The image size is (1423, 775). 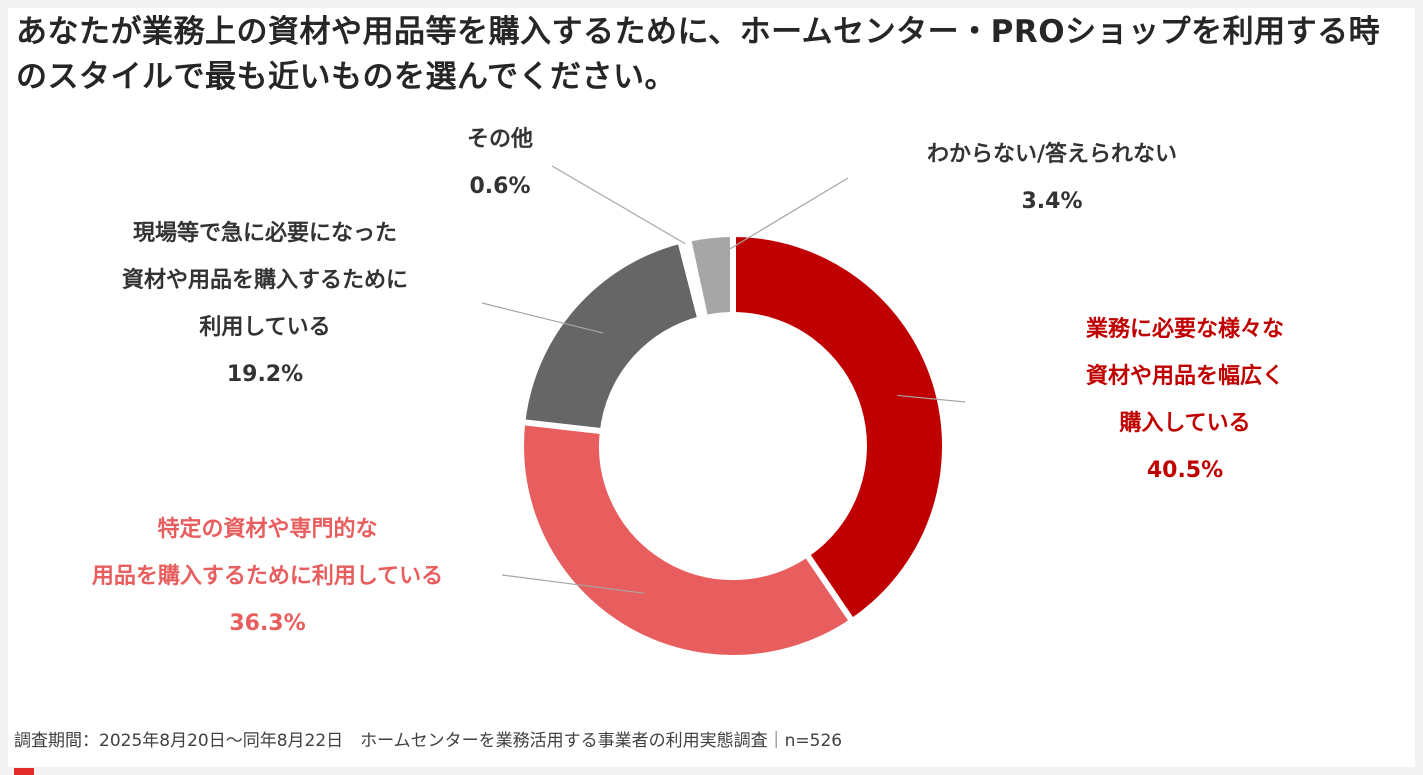 What do you see at coordinates (1185, 400) in the screenshot?
I see `slice-label-business-wide: 業務に必要な様々な 資材や用品を幅広く 購入している 40.5%` at bounding box center [1185, 400].